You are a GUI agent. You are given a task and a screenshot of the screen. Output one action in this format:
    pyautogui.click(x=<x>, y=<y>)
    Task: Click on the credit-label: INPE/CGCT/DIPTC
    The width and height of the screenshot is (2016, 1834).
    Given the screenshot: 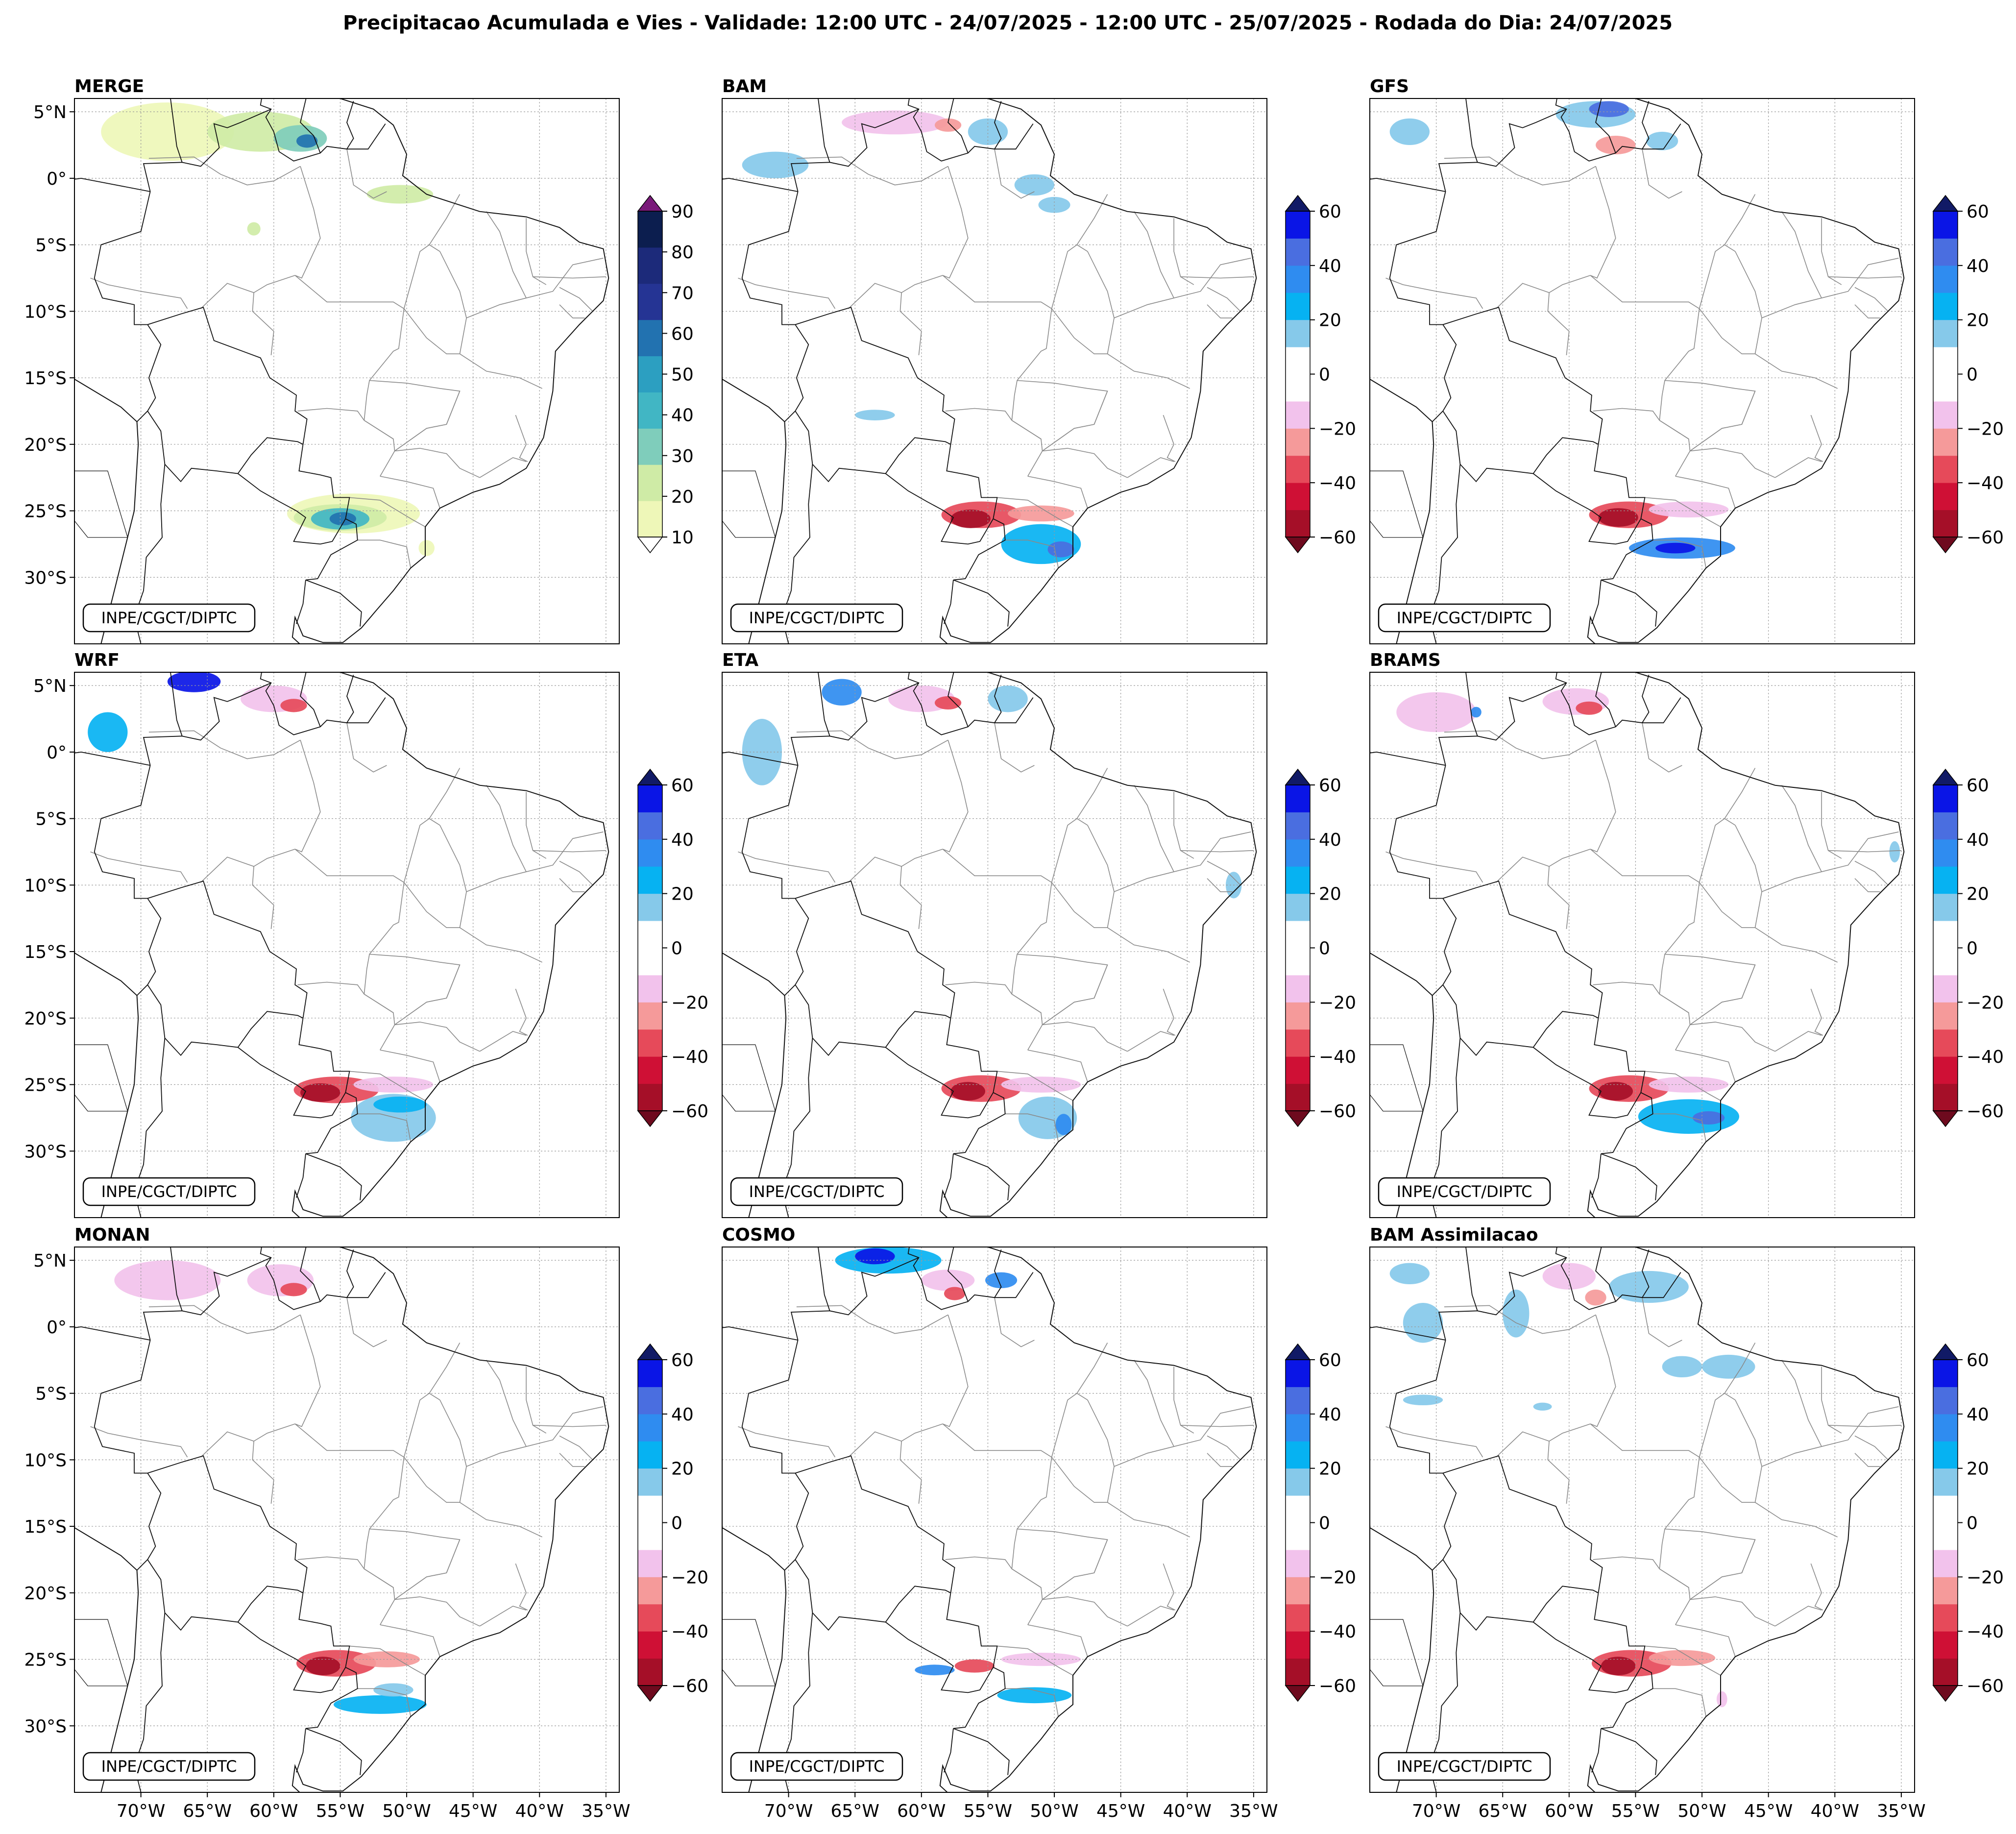 What is the action you would take?
    pyautogui.click(x=817, y=618)
    